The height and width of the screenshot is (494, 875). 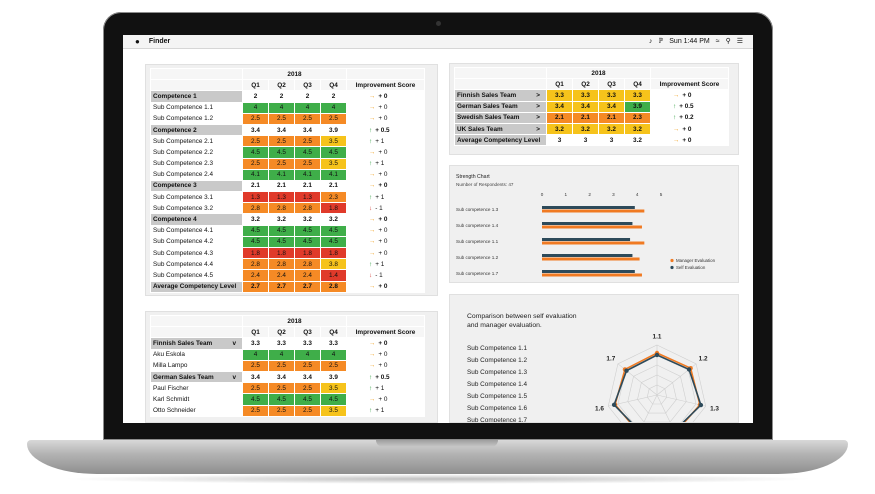 What do you see at coordinates (591, 106) in the screenshot?
I see `group-row: German Sales Team >3.4 3.4 3.4 3.9 ↑ + 0.5` at bounding box center [591, 106].